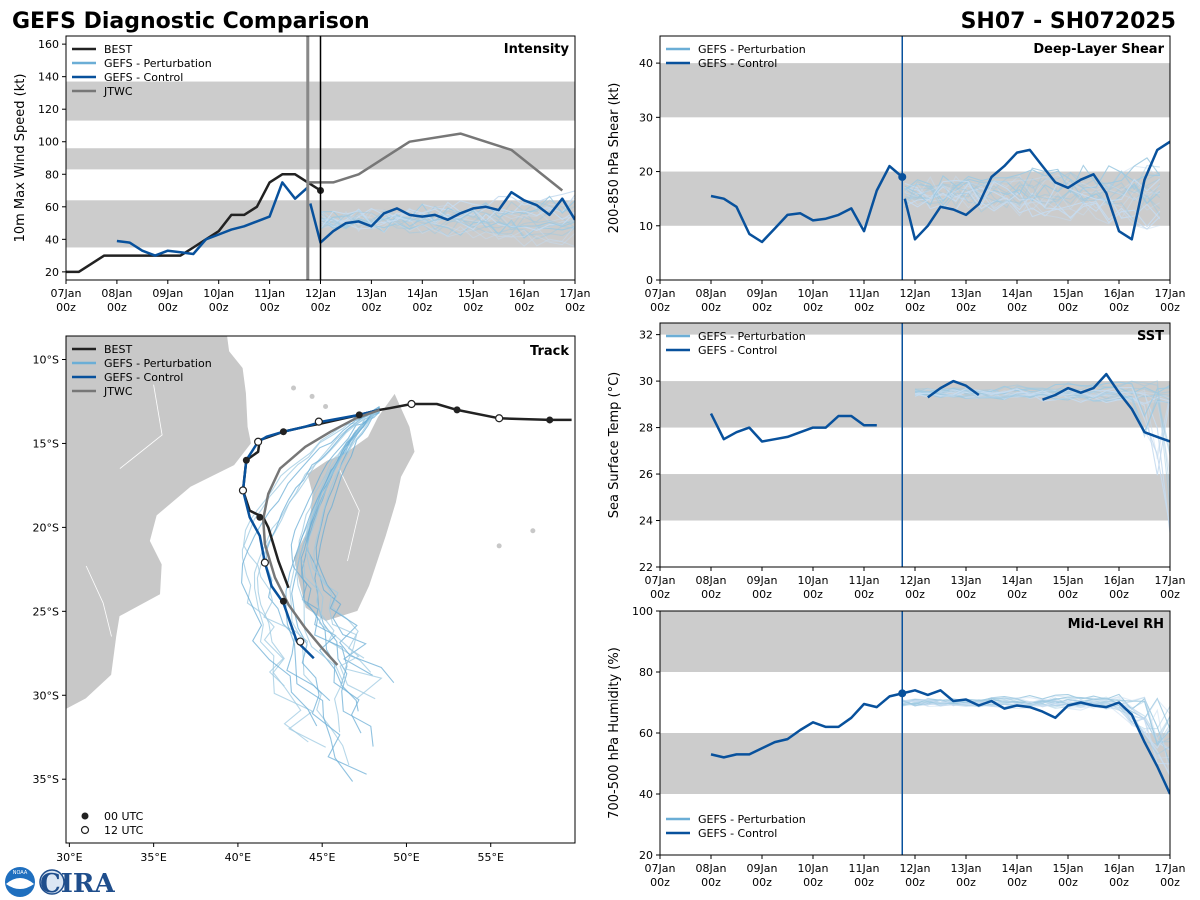  What do you see at coordinates (48, 109) in the screenshot?
I see `y-tick-label: 120` at bounding box center [48, 109].